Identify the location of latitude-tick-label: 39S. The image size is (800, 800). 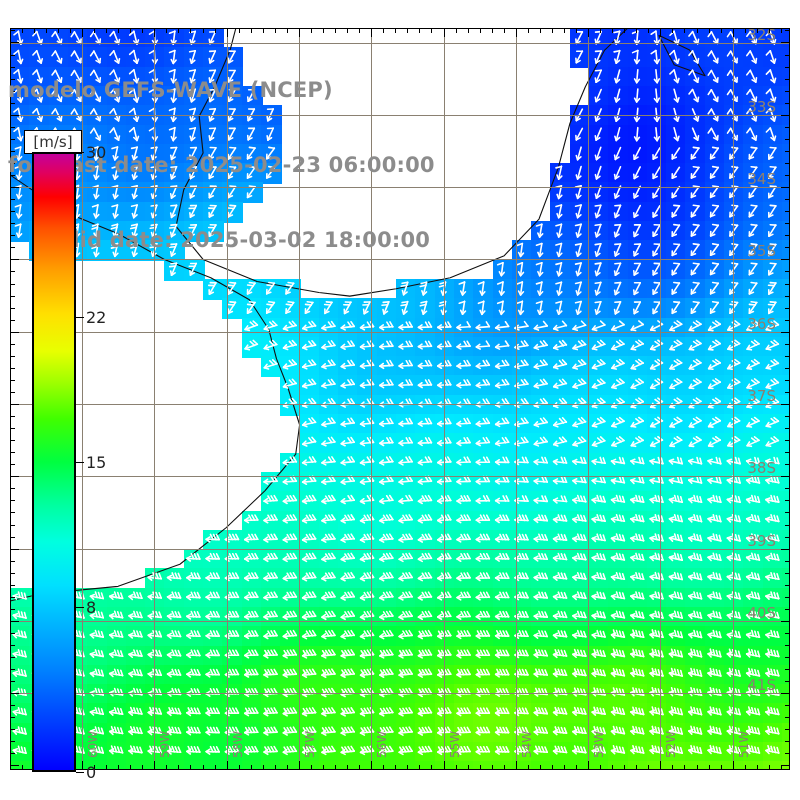
(761, 540).